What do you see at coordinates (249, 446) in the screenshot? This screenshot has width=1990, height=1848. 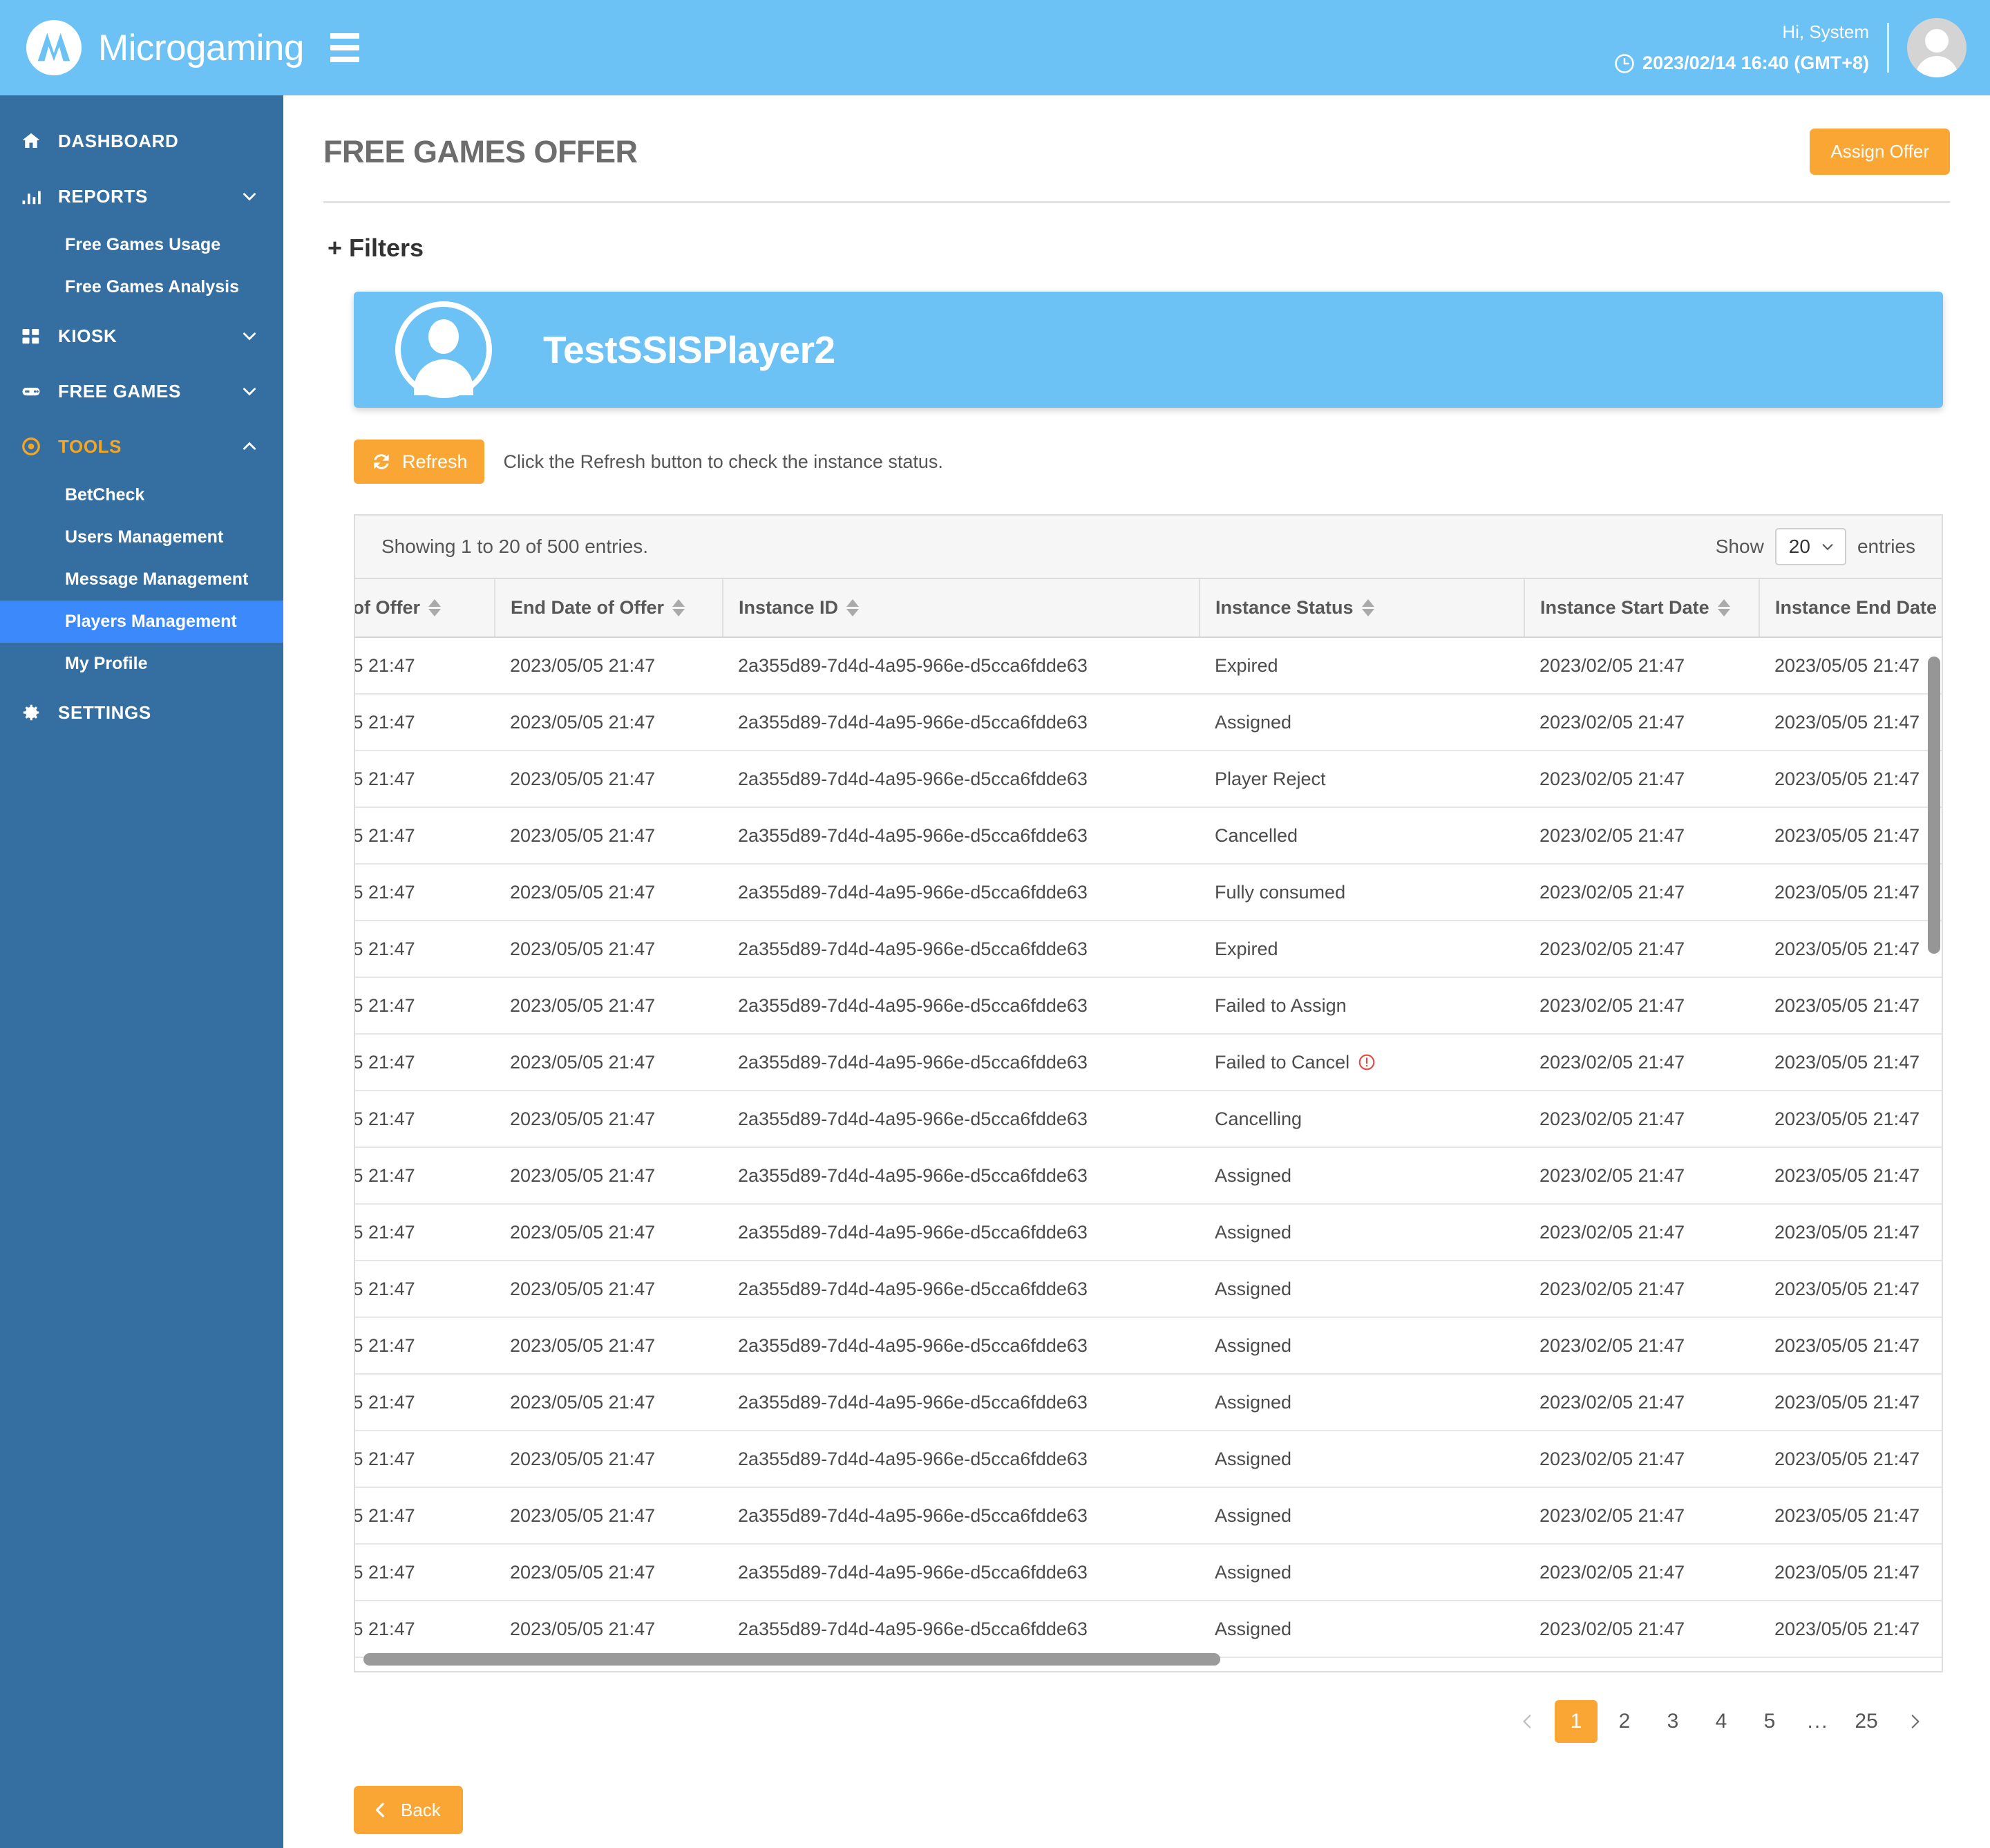 I see `chevron-up-icon` at bounding box center [249, 446].